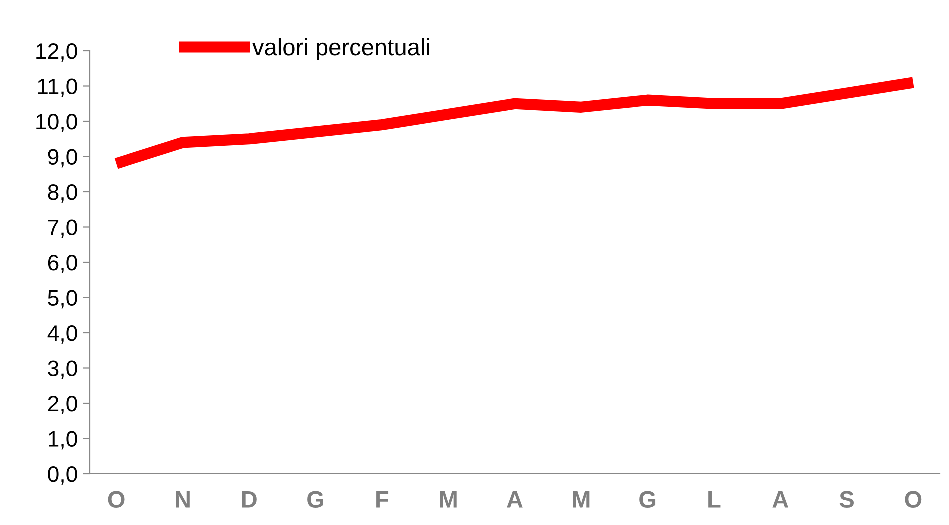 Image resolution: width=949 pixels, height=525 pixels. I want to click on y-tick-label: 1,0, so click(63, 440).